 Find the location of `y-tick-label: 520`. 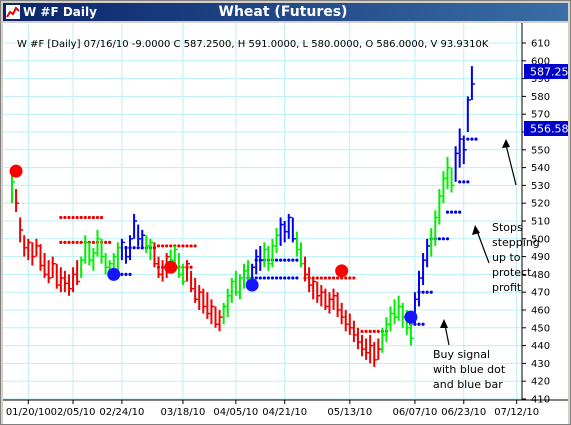

y-tick-label: 520 is located at coordinates (540, 204).